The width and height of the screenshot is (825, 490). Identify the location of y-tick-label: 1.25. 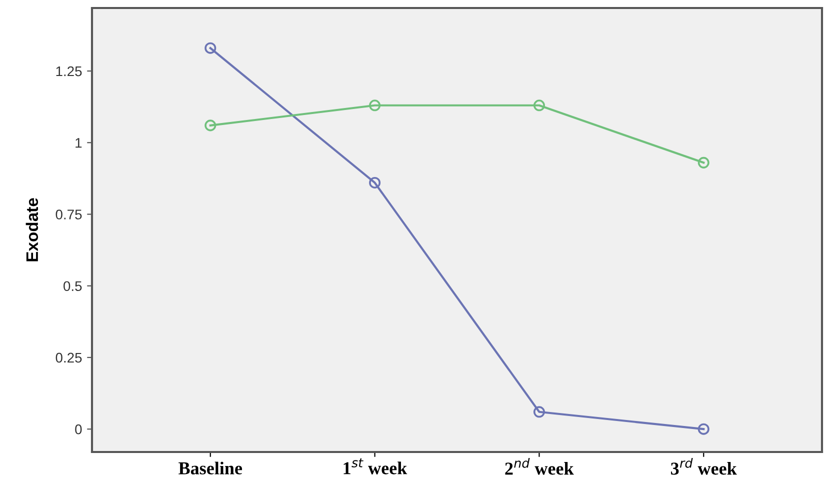
(69, 71).